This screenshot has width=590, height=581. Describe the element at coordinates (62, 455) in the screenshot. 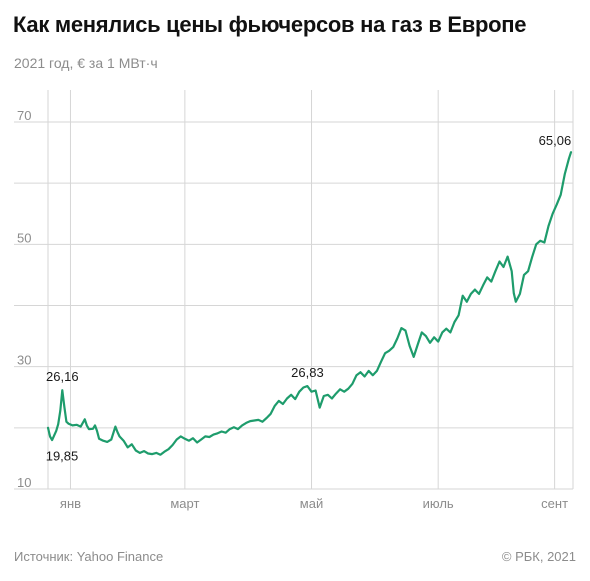

I see `data-label: 19,85` at that location.